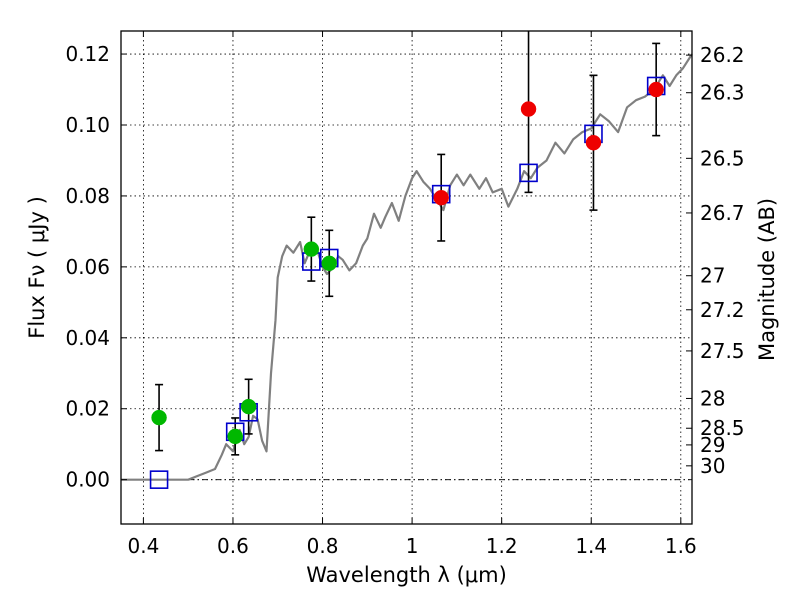  Describe the element at coordinates (87, 267) in the screenshot. I see `y-tick-label: 0.06` at that location.